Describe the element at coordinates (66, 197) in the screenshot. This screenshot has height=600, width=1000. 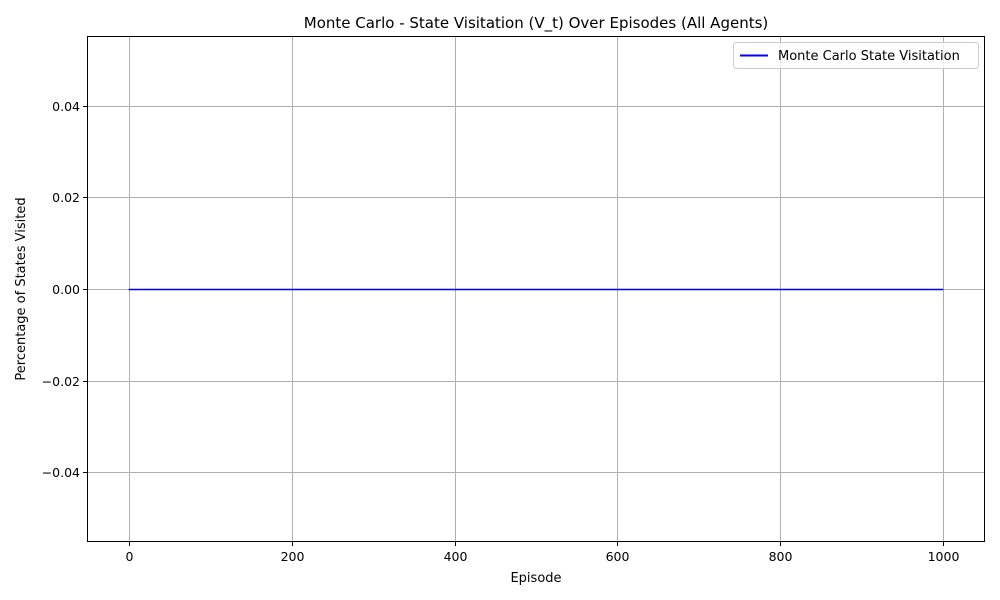
I see `y-tick-label: 0.02` at that location.